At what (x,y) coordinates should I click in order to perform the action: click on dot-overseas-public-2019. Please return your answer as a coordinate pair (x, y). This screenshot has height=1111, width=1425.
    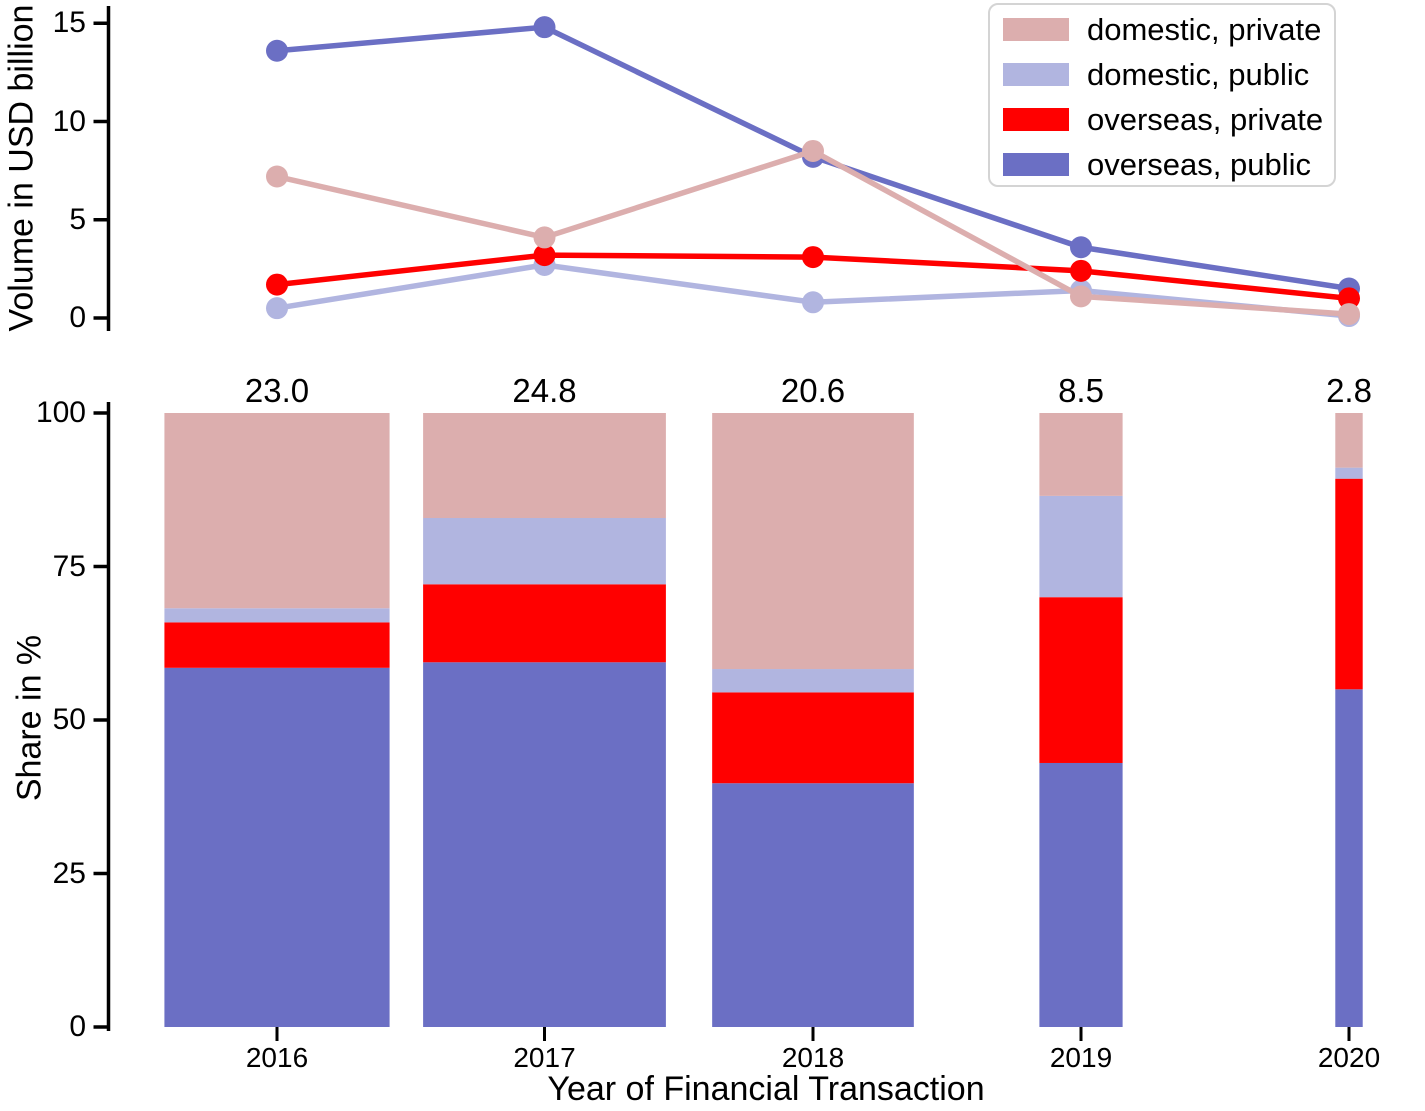
    Looking at the image, I should click on (1081, 247).